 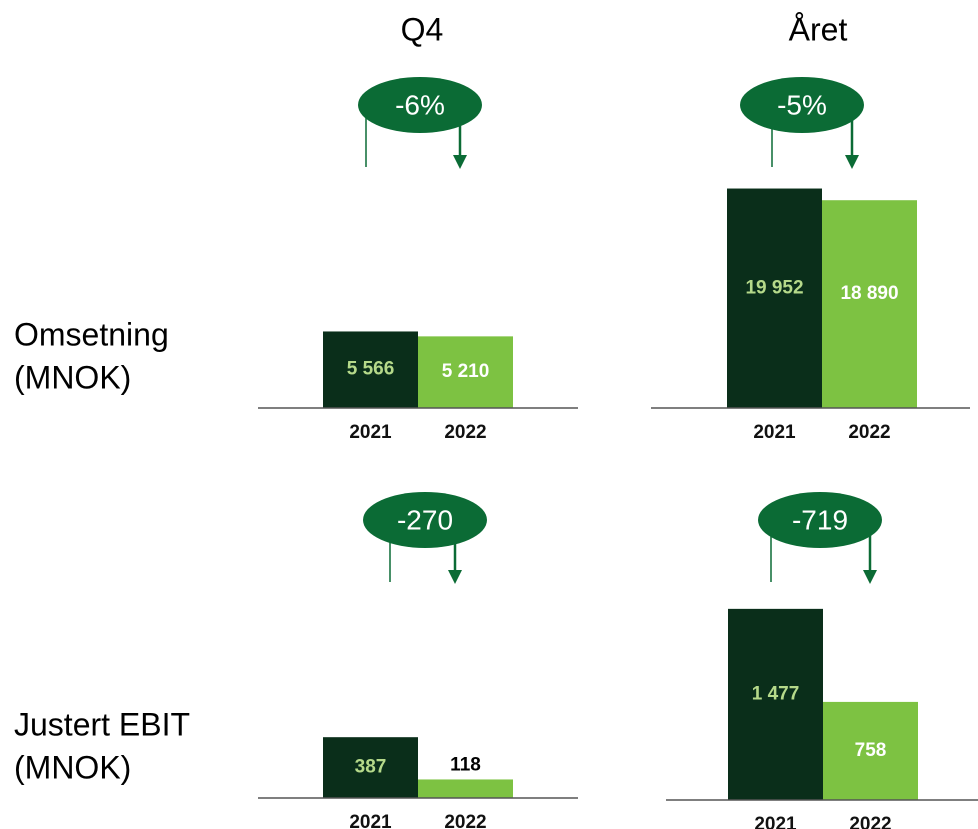 I want to click on value-label: 5 210, so click(x=466, y=371).